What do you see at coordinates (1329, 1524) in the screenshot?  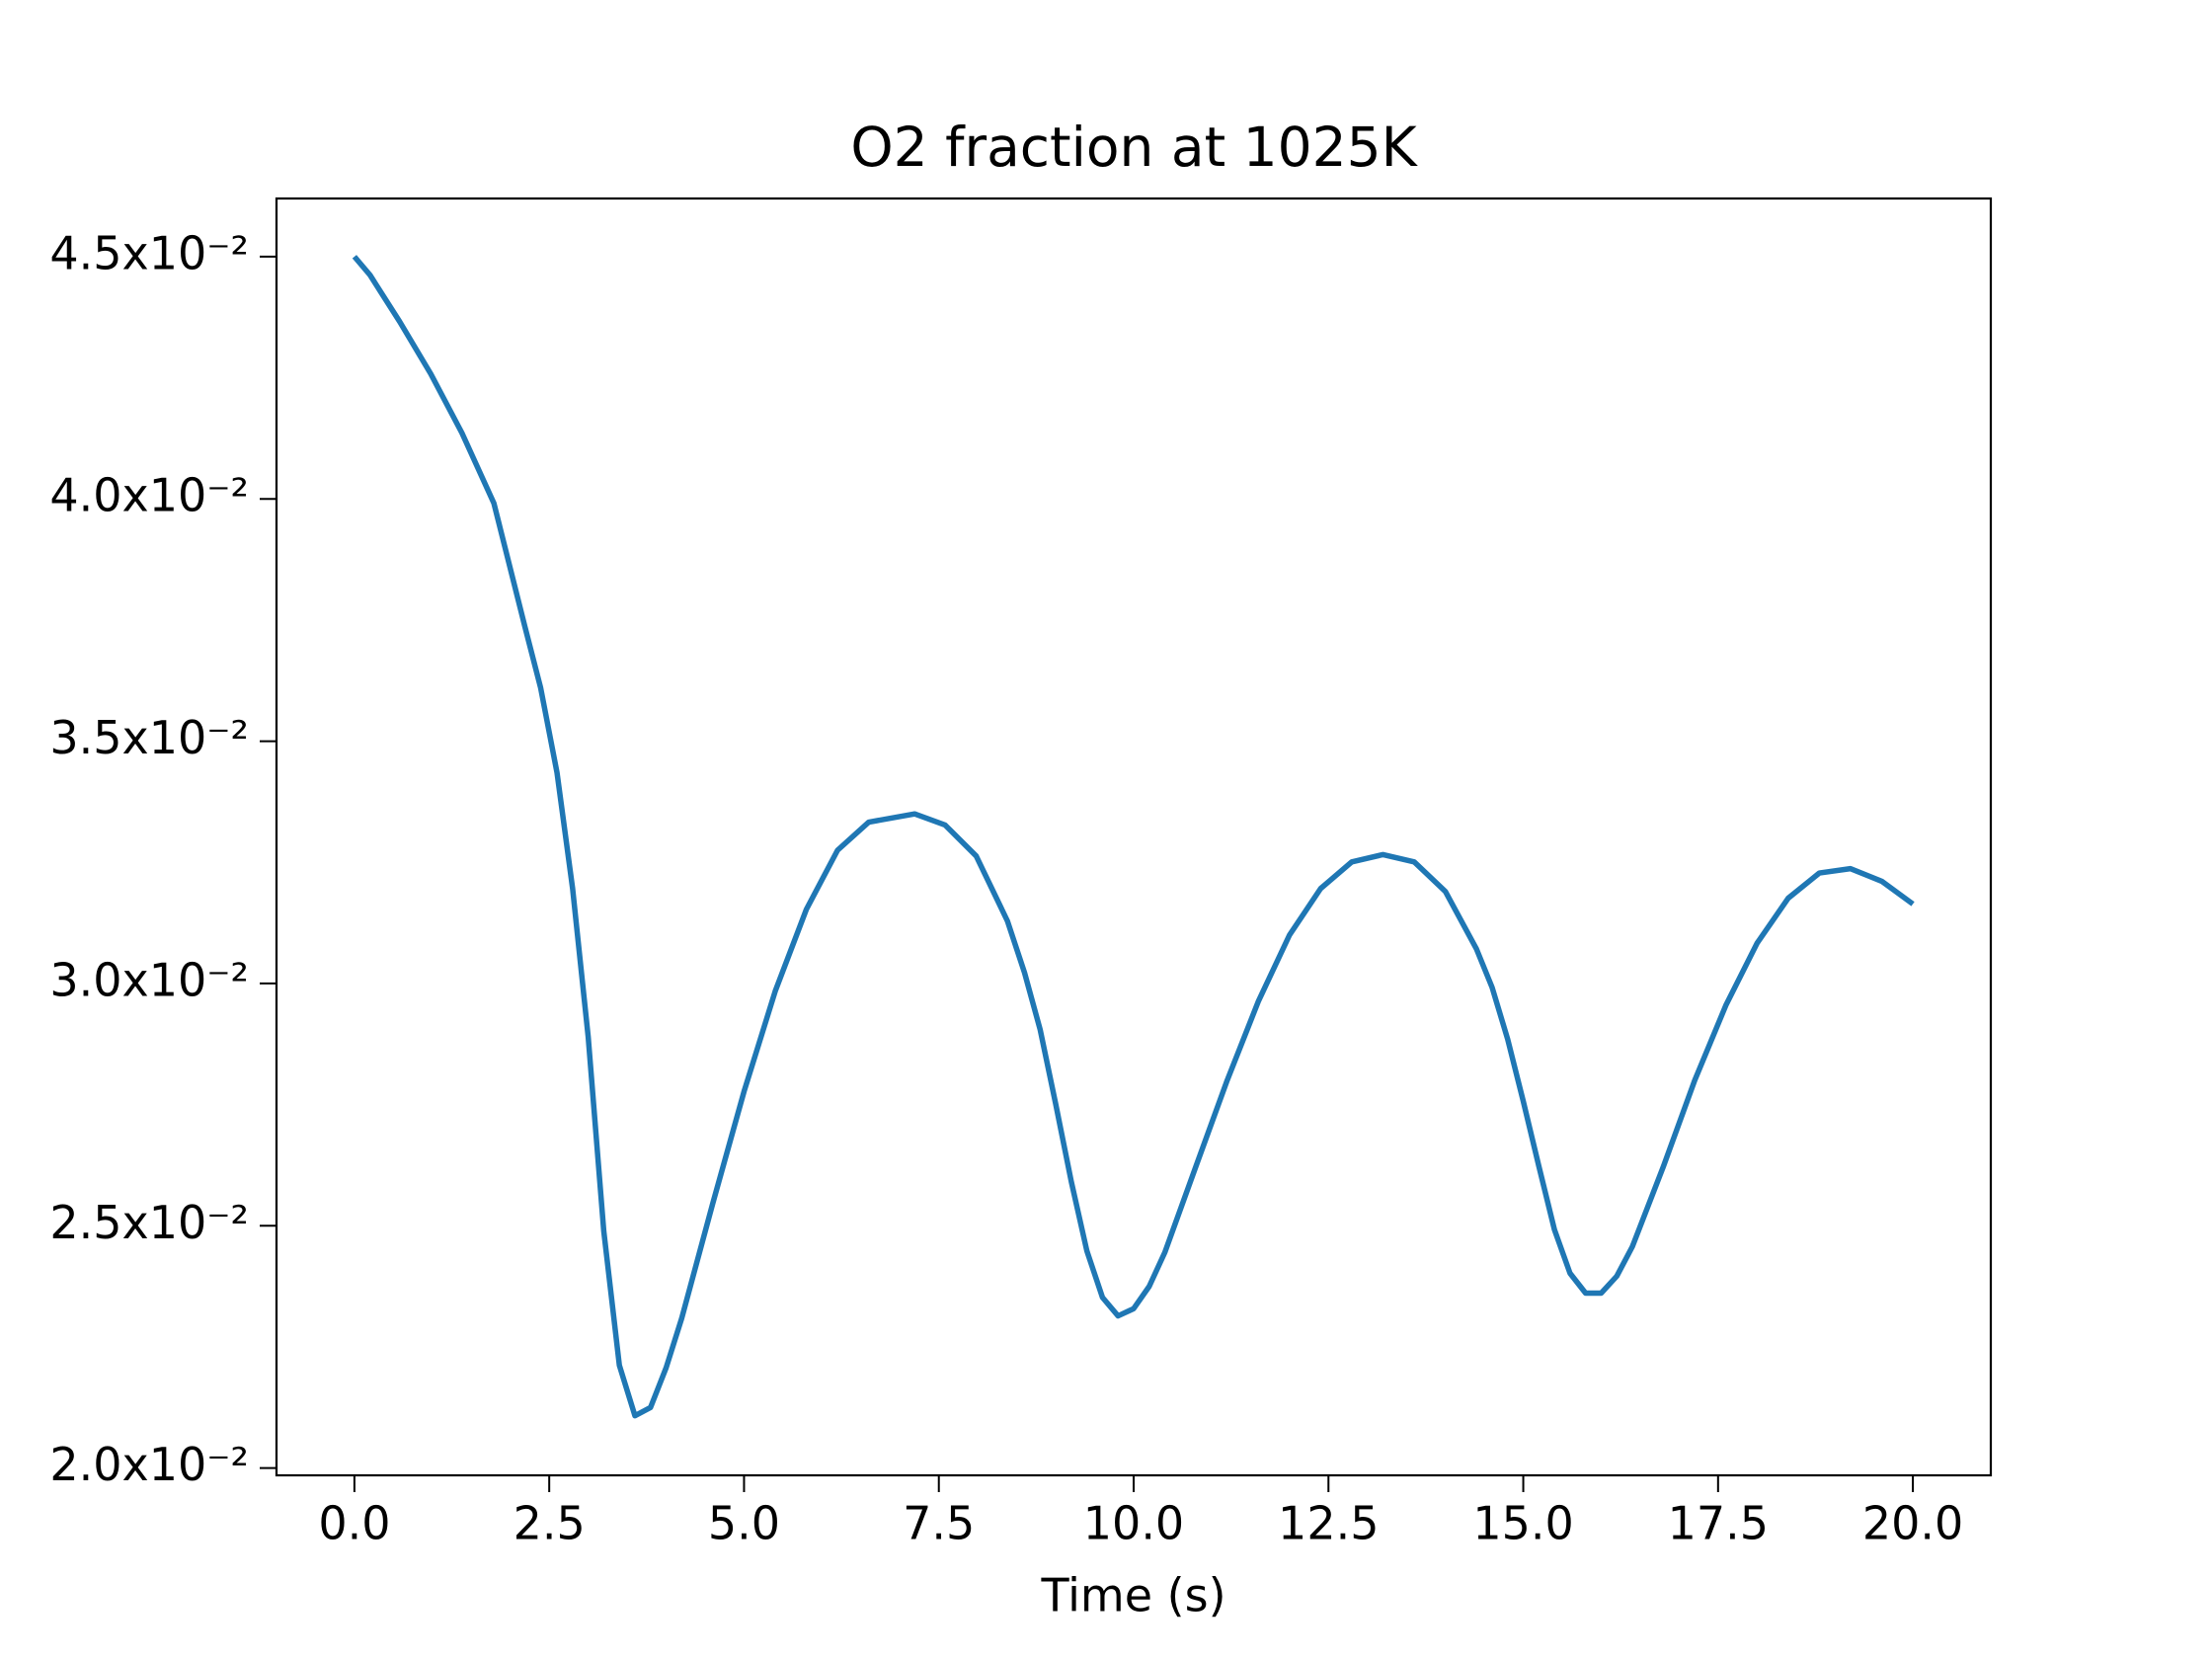 I see `x-tick-label: 12.5` at bounding box center [1329, 1524].